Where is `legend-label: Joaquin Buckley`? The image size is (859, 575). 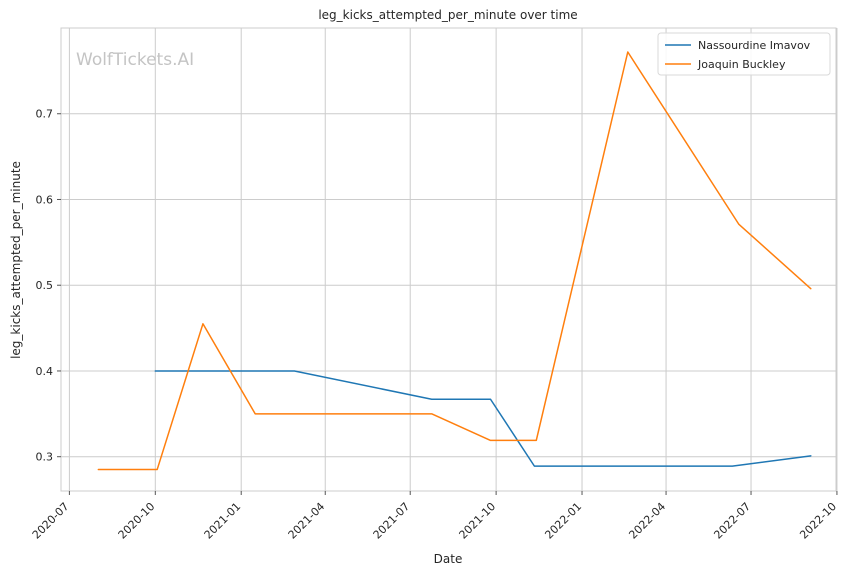
legend-label: Joaquin Buckley is located at coordinates (741, 64).